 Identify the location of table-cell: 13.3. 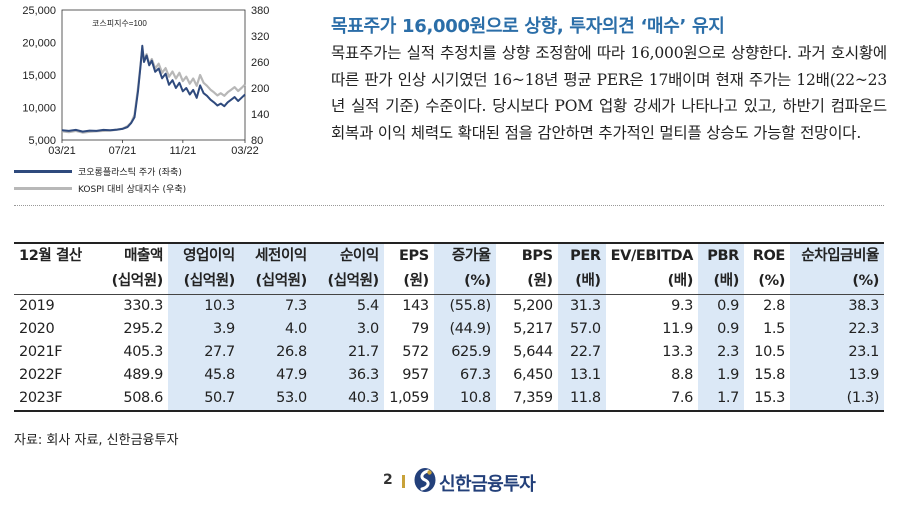
(677, 352).